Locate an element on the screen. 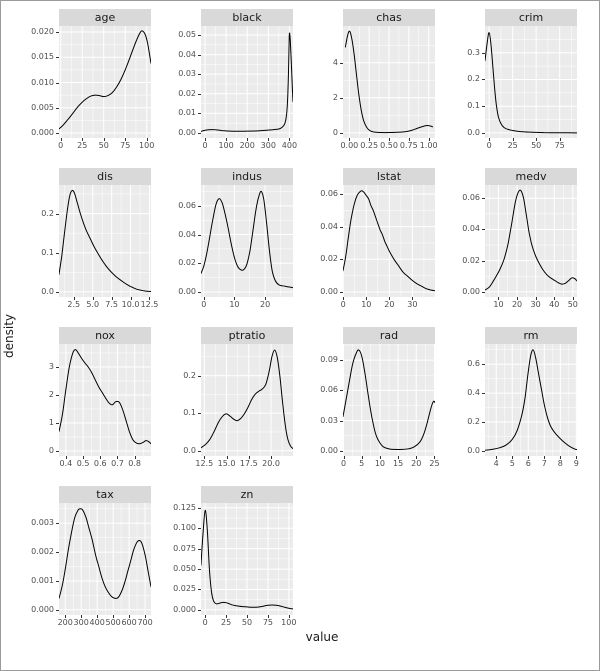  y-tick-label: 0.000 is located at coordinates (184, 609).